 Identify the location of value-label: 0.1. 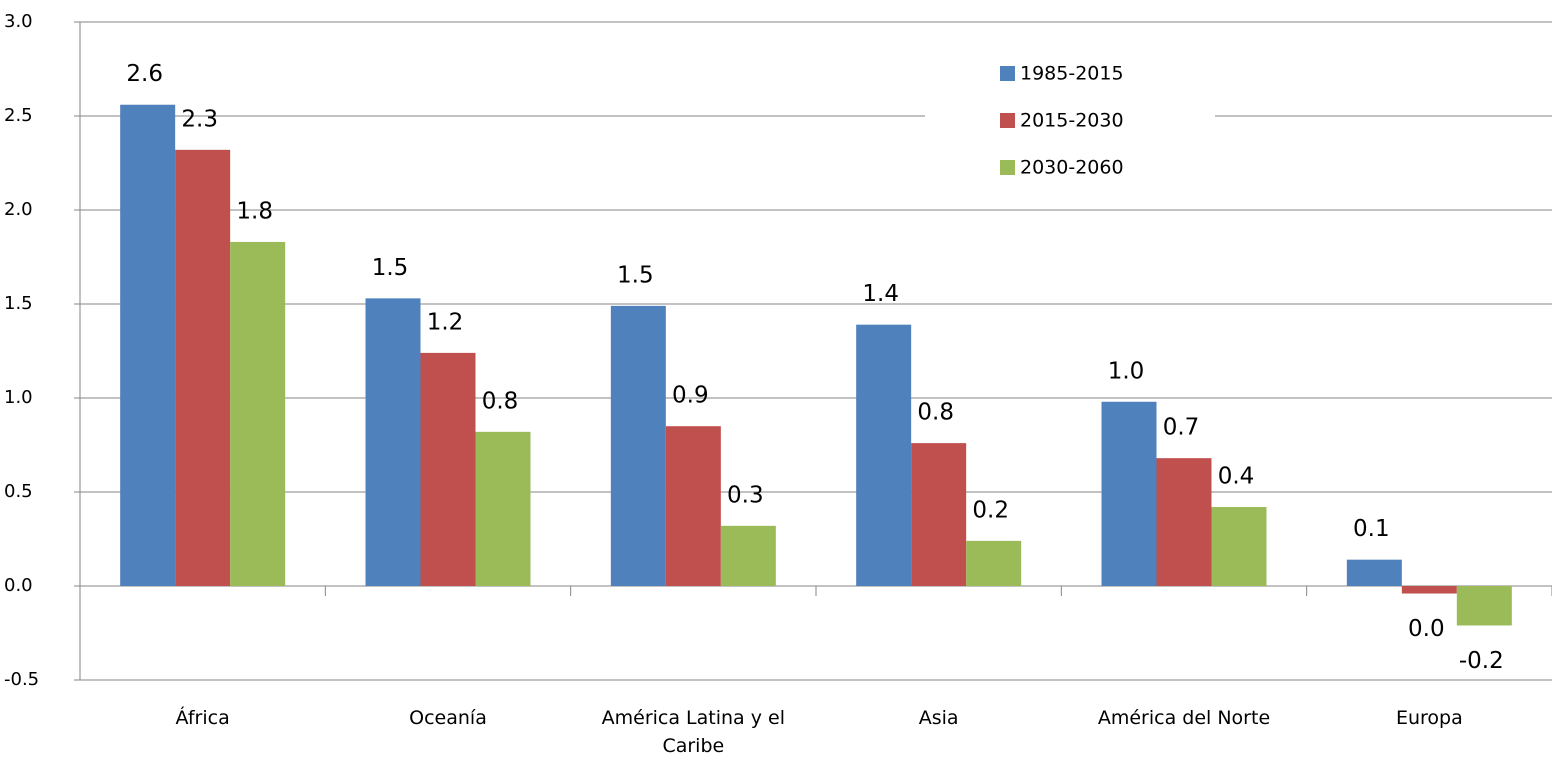
(1371, 529).